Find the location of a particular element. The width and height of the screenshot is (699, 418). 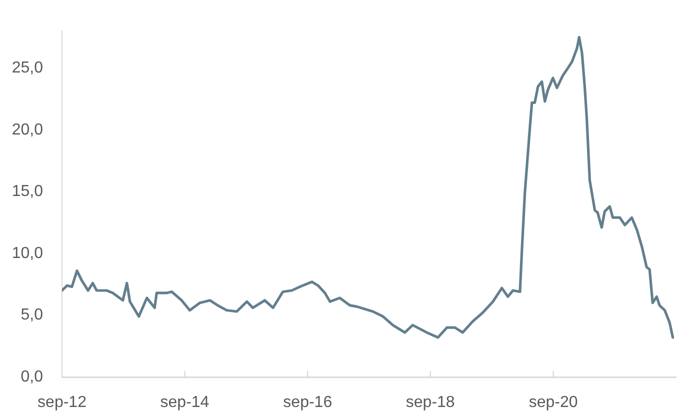

y-tick-label: 25,0 is located at coordinates (28, 67).